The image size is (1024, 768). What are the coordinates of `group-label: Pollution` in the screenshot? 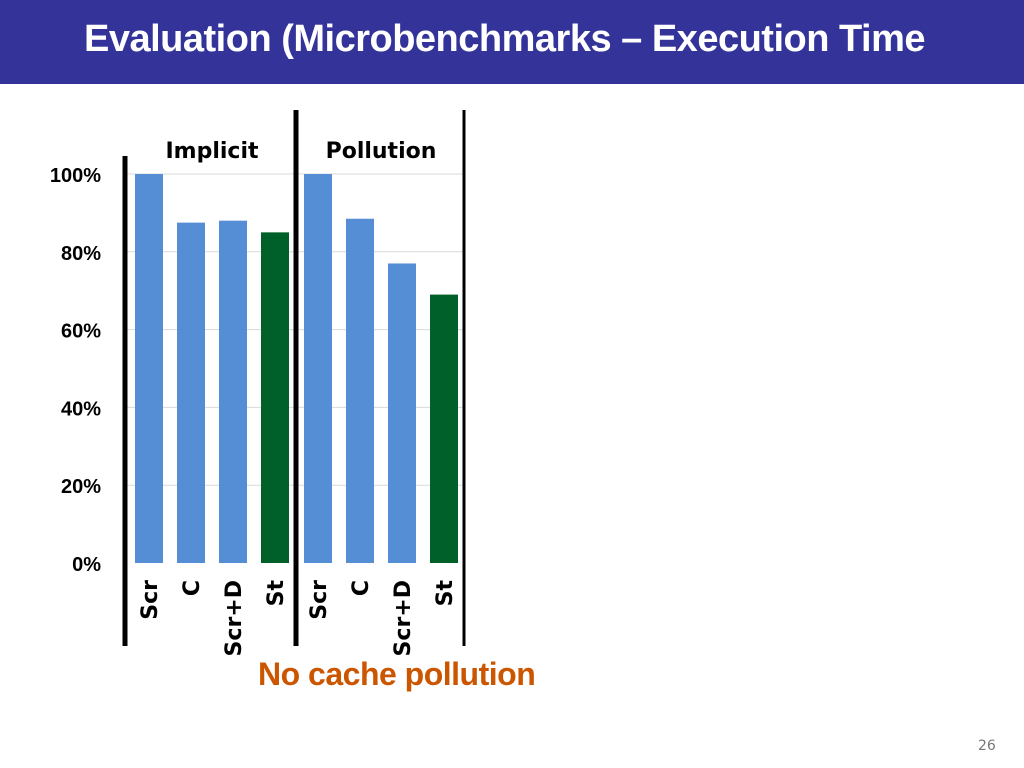 It's located at (381, 151).